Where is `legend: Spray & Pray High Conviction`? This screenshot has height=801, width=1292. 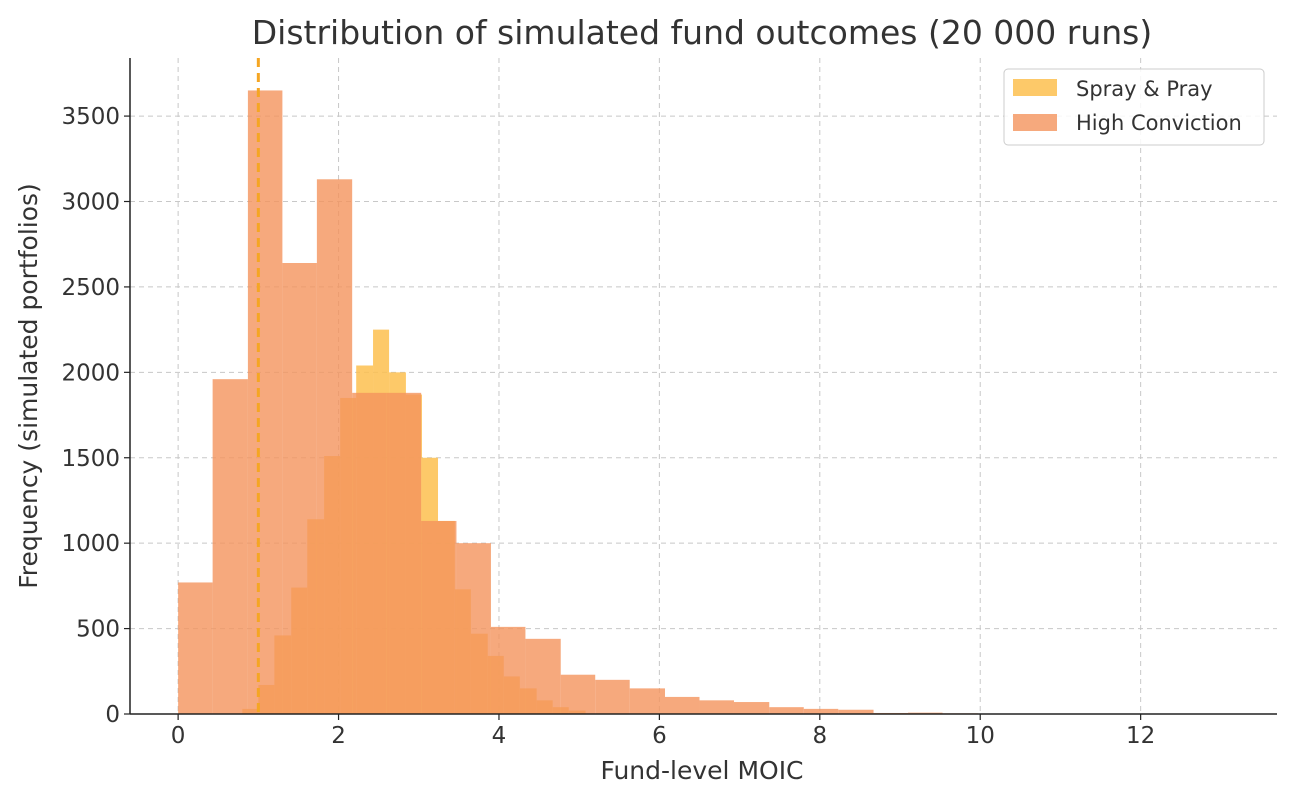
legend: Spray & Pray High Conviction is located at coordinates (1134, 107).